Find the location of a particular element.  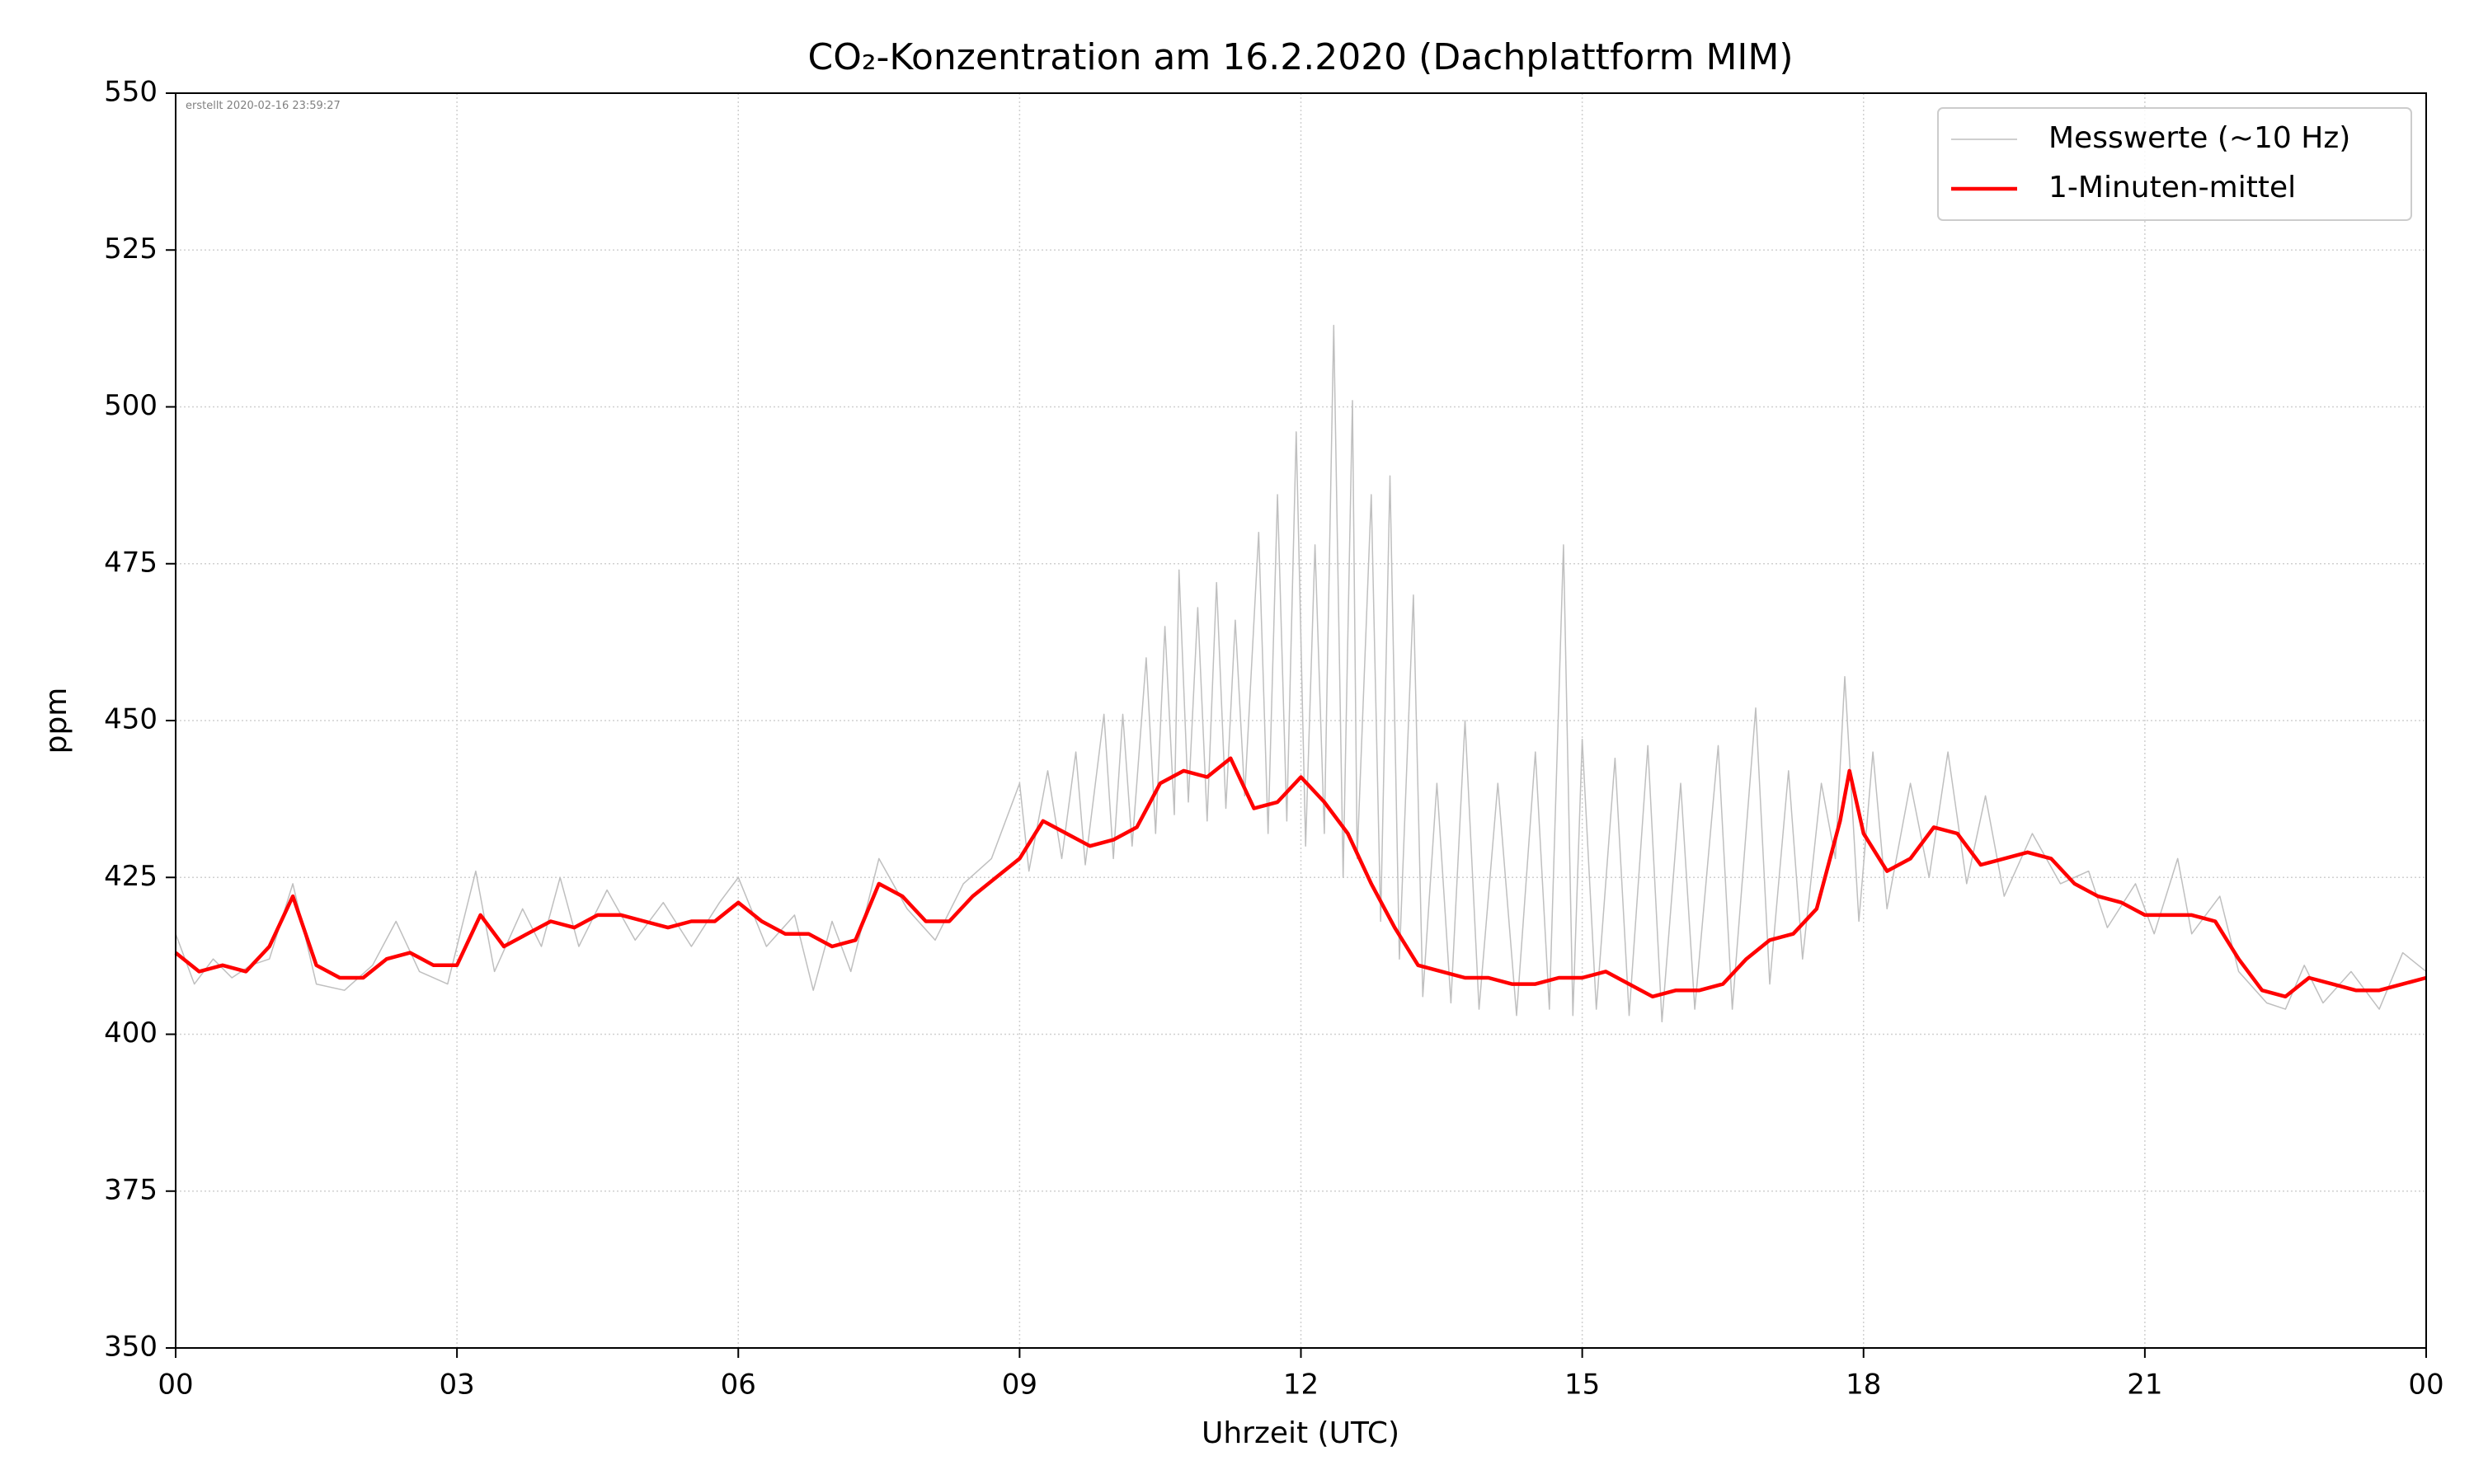

x-tick-label: 09 is located at coordinates (1019, 1385).